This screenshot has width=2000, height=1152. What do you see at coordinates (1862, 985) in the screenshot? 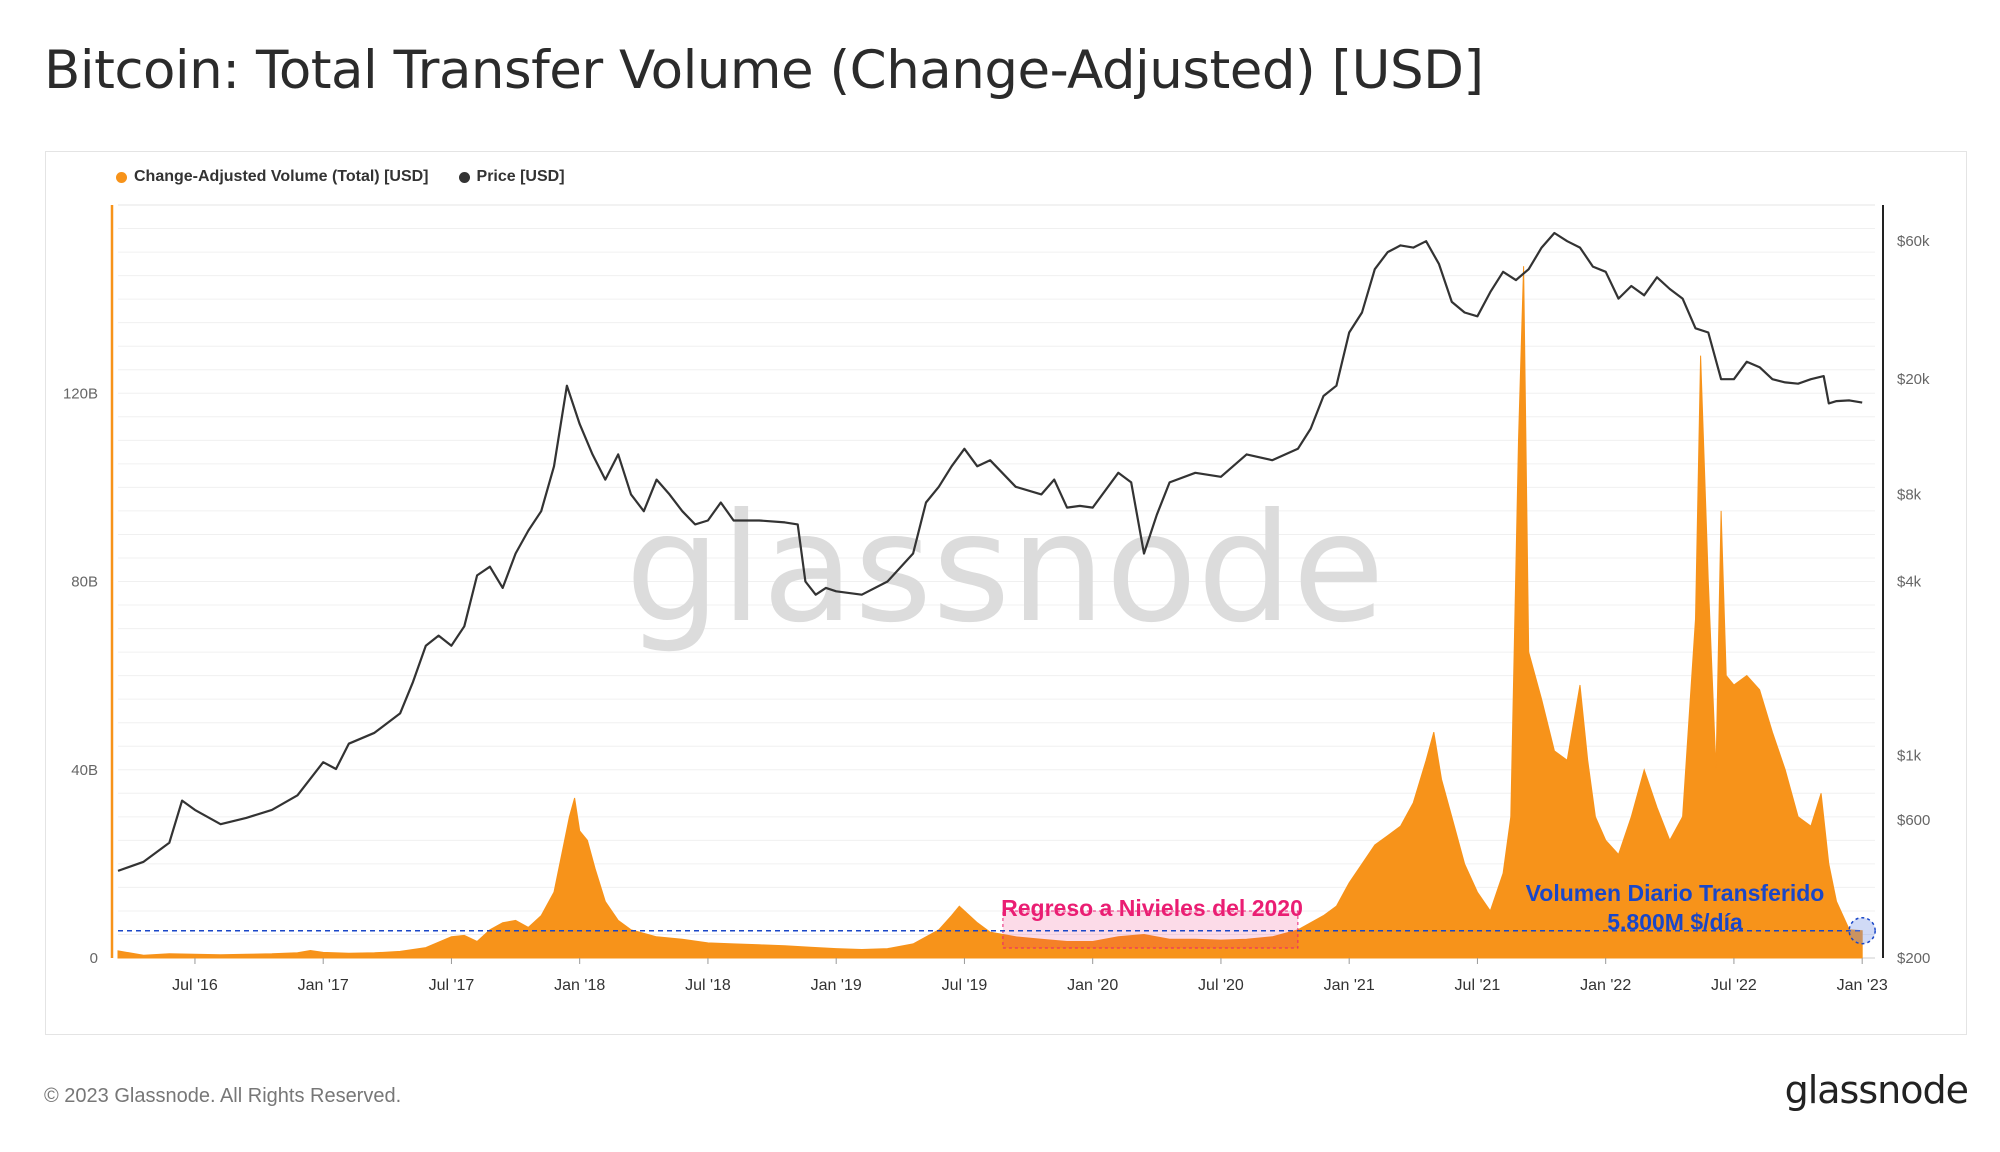
I see `x-tick-label: Jan '23` at bounding box center [1862, 985].